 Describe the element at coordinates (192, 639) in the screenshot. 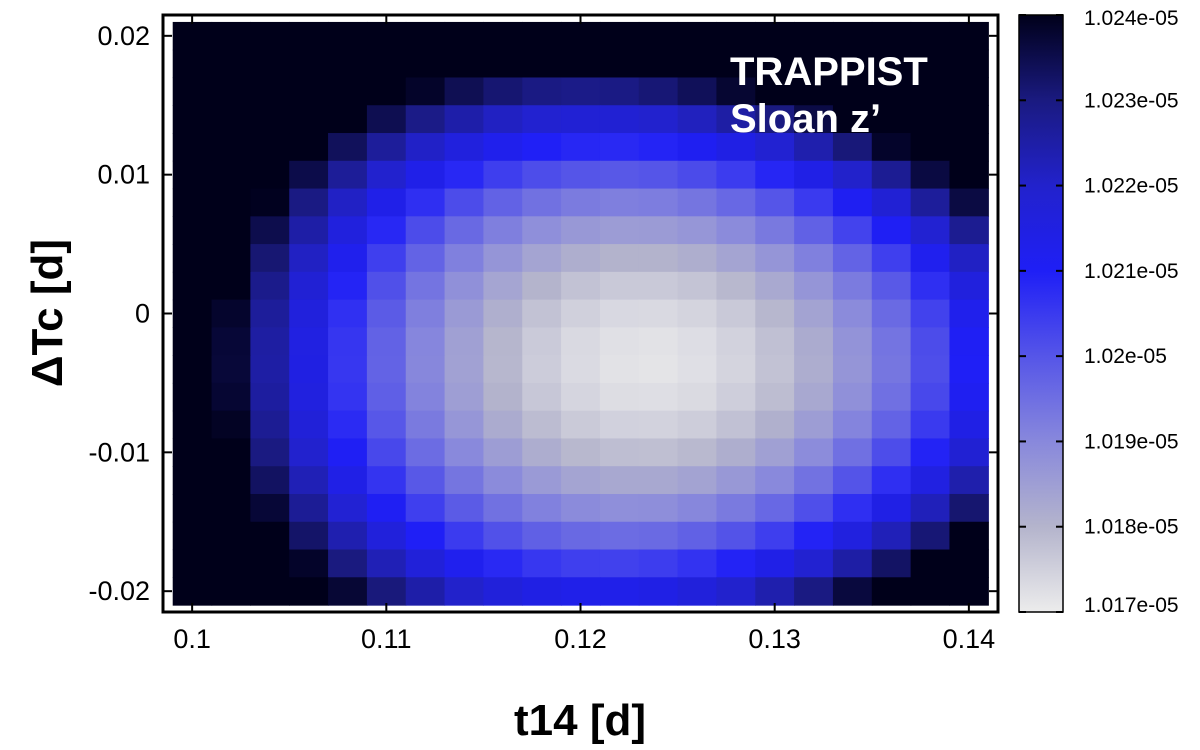

I see `x-tick-label: 0.1` at that location.